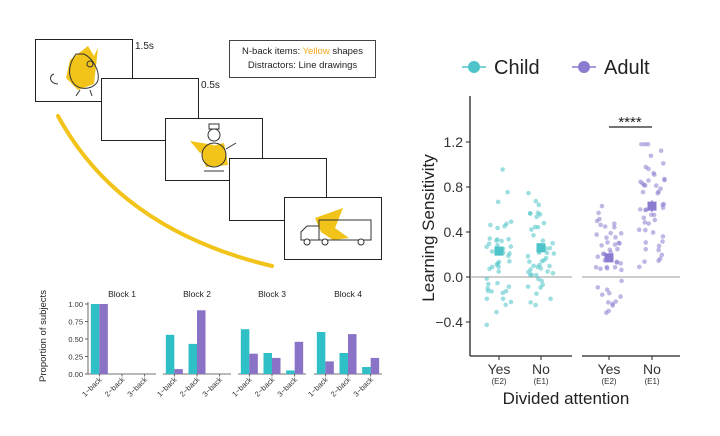  I want to click on y-tick-label: 0.8, so click(454, 187).